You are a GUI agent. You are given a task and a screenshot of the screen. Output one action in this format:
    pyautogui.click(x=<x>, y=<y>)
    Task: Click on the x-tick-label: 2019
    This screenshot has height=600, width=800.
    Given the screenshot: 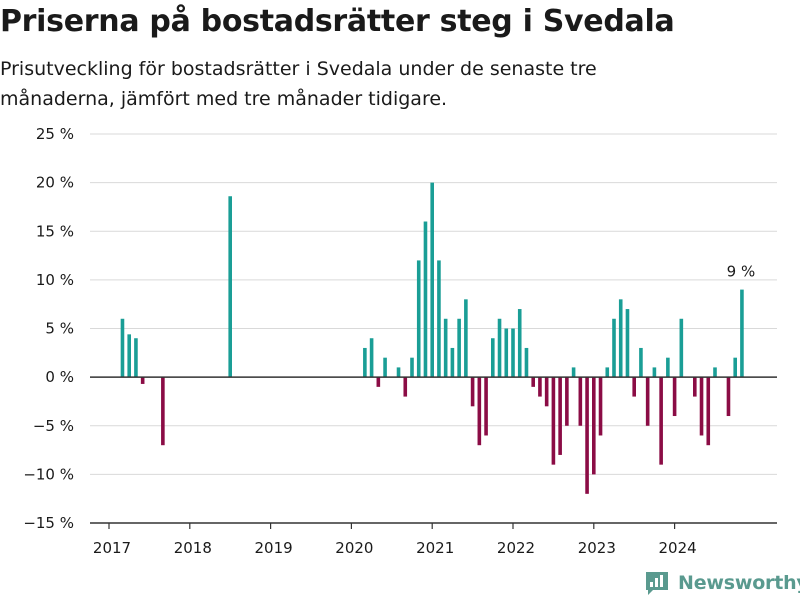 What is the action you would take?
    pyautogui.click(x=274, y=548)
    